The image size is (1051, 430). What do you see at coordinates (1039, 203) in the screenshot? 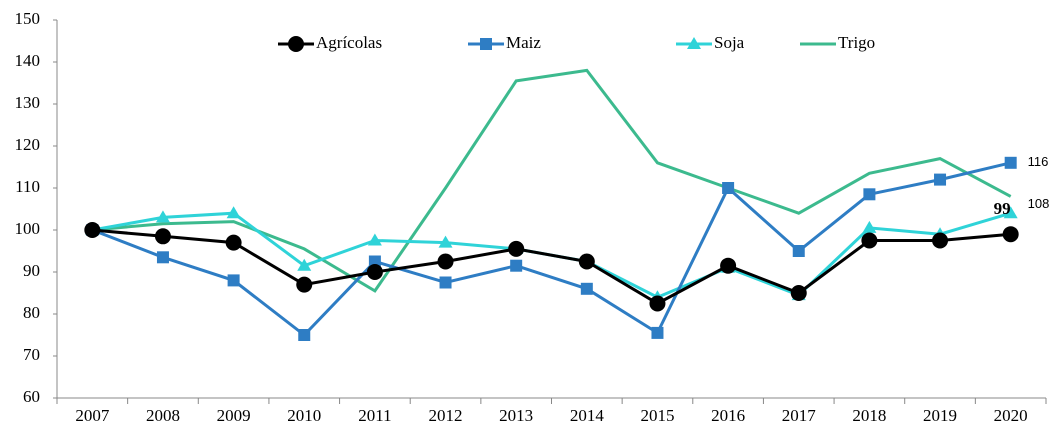
I see `data-label: 108` at bounding box center [1039, 203].